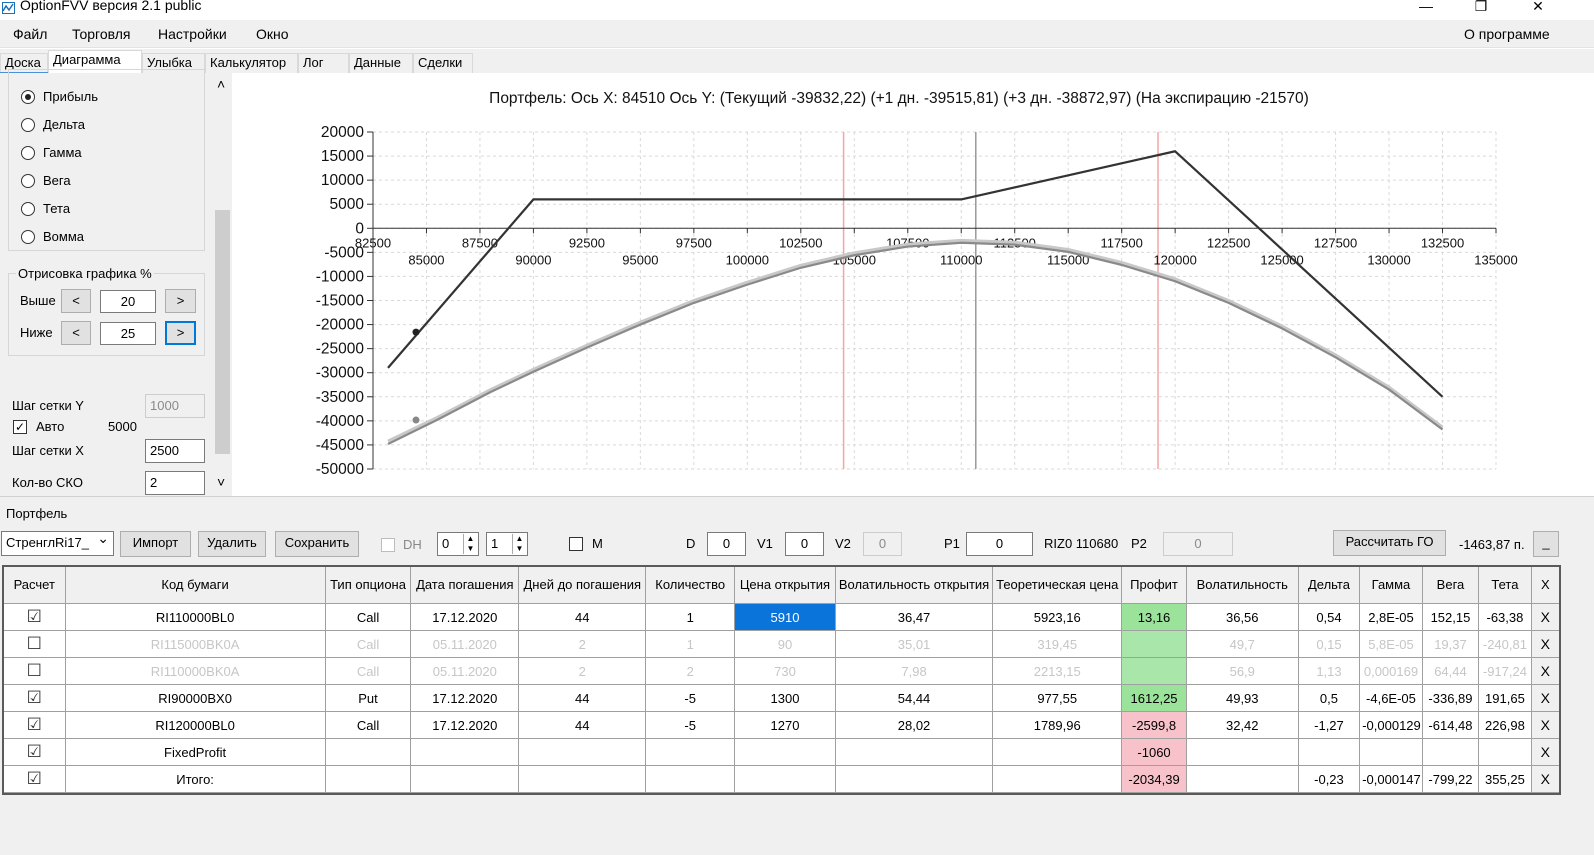  Describe the element at coordinates (1242, 617) in the screenshot. I see `table-cell: 36,56` at that location.